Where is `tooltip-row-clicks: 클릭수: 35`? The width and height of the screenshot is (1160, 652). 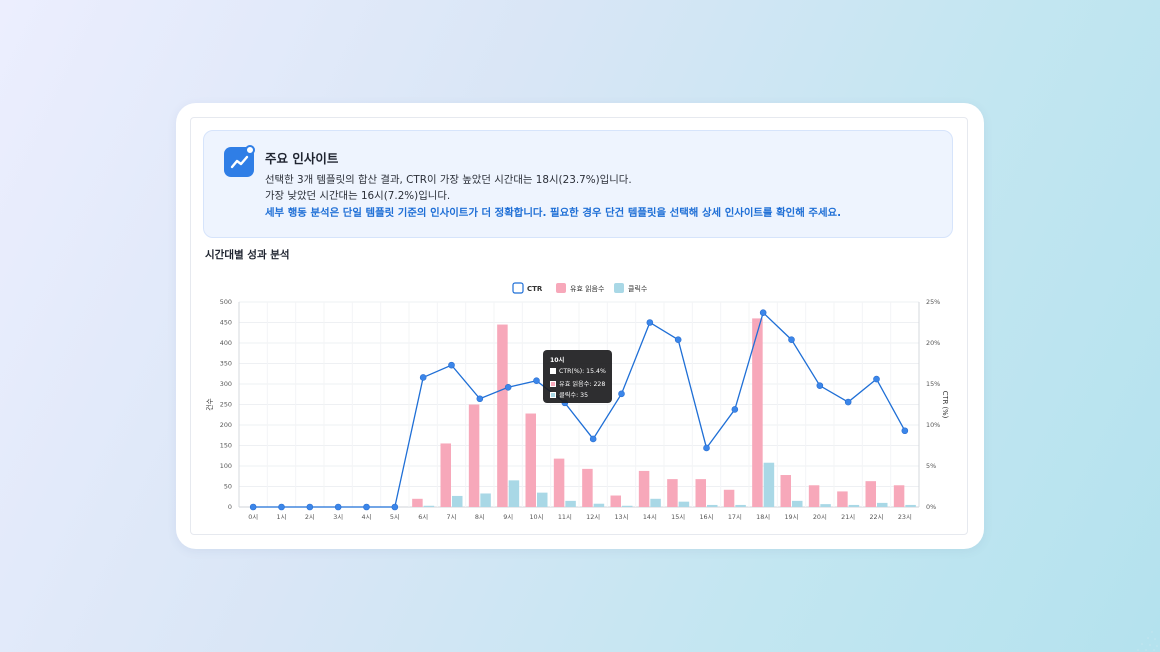
tooltip-row-clicks: 클릭수: 35 is located at coordinates (569, 394).